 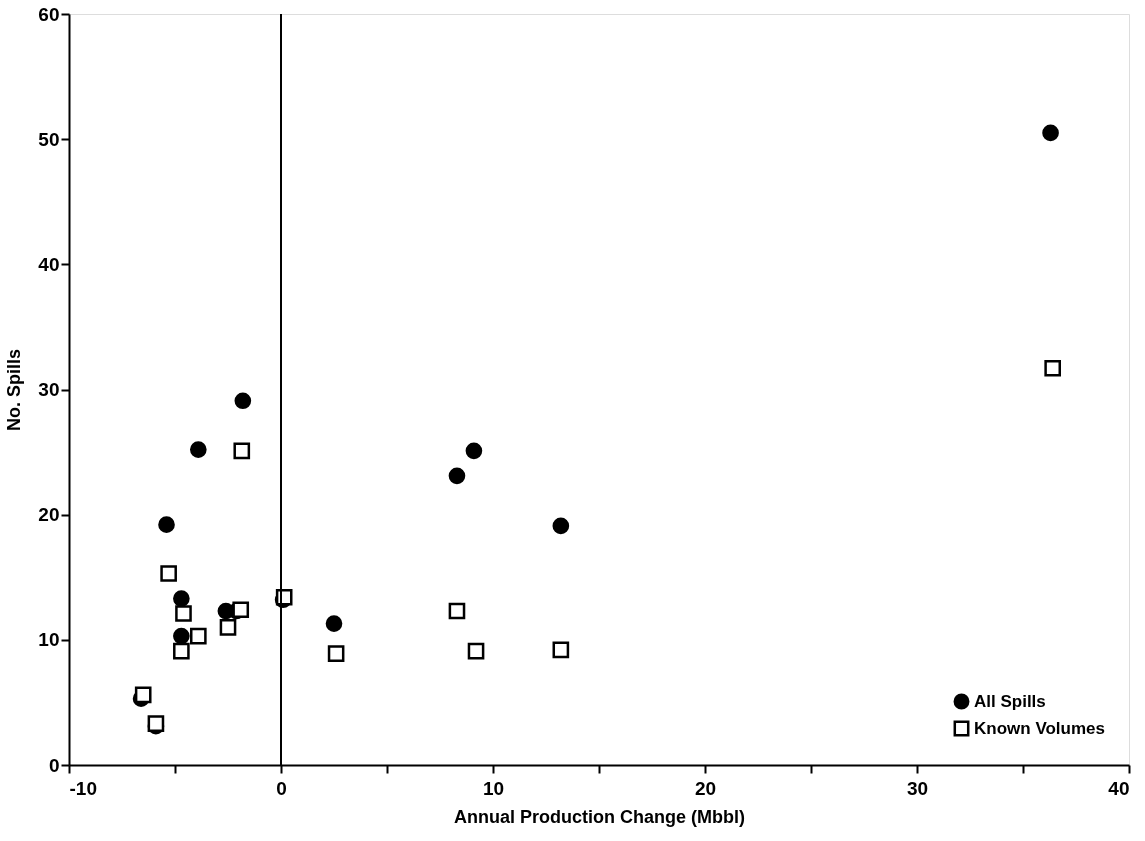 What do you see at coordinates (1010, 701) in the screenshot?
I see `legend-label: All Spills` at bounding box center [1010, 701].